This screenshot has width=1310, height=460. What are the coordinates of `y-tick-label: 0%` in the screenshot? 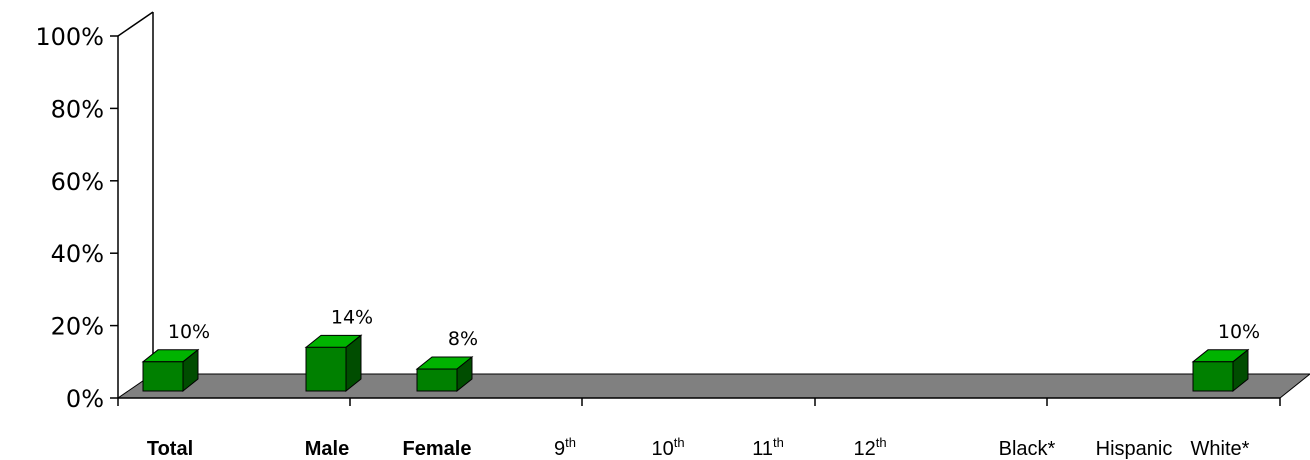 It's located at (85, 399).